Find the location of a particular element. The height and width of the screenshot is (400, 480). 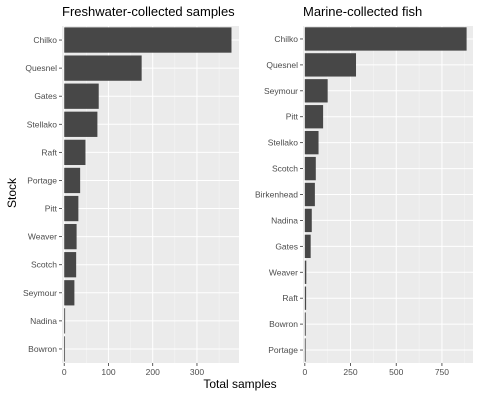

marine-y-tick-label: Birkenhead is located at coordinates (276, 195).